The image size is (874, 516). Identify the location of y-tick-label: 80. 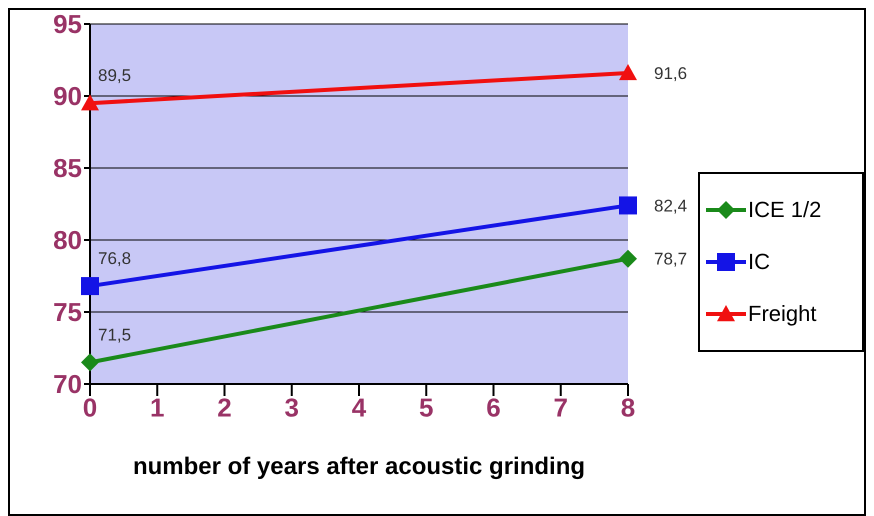
(67, 240).